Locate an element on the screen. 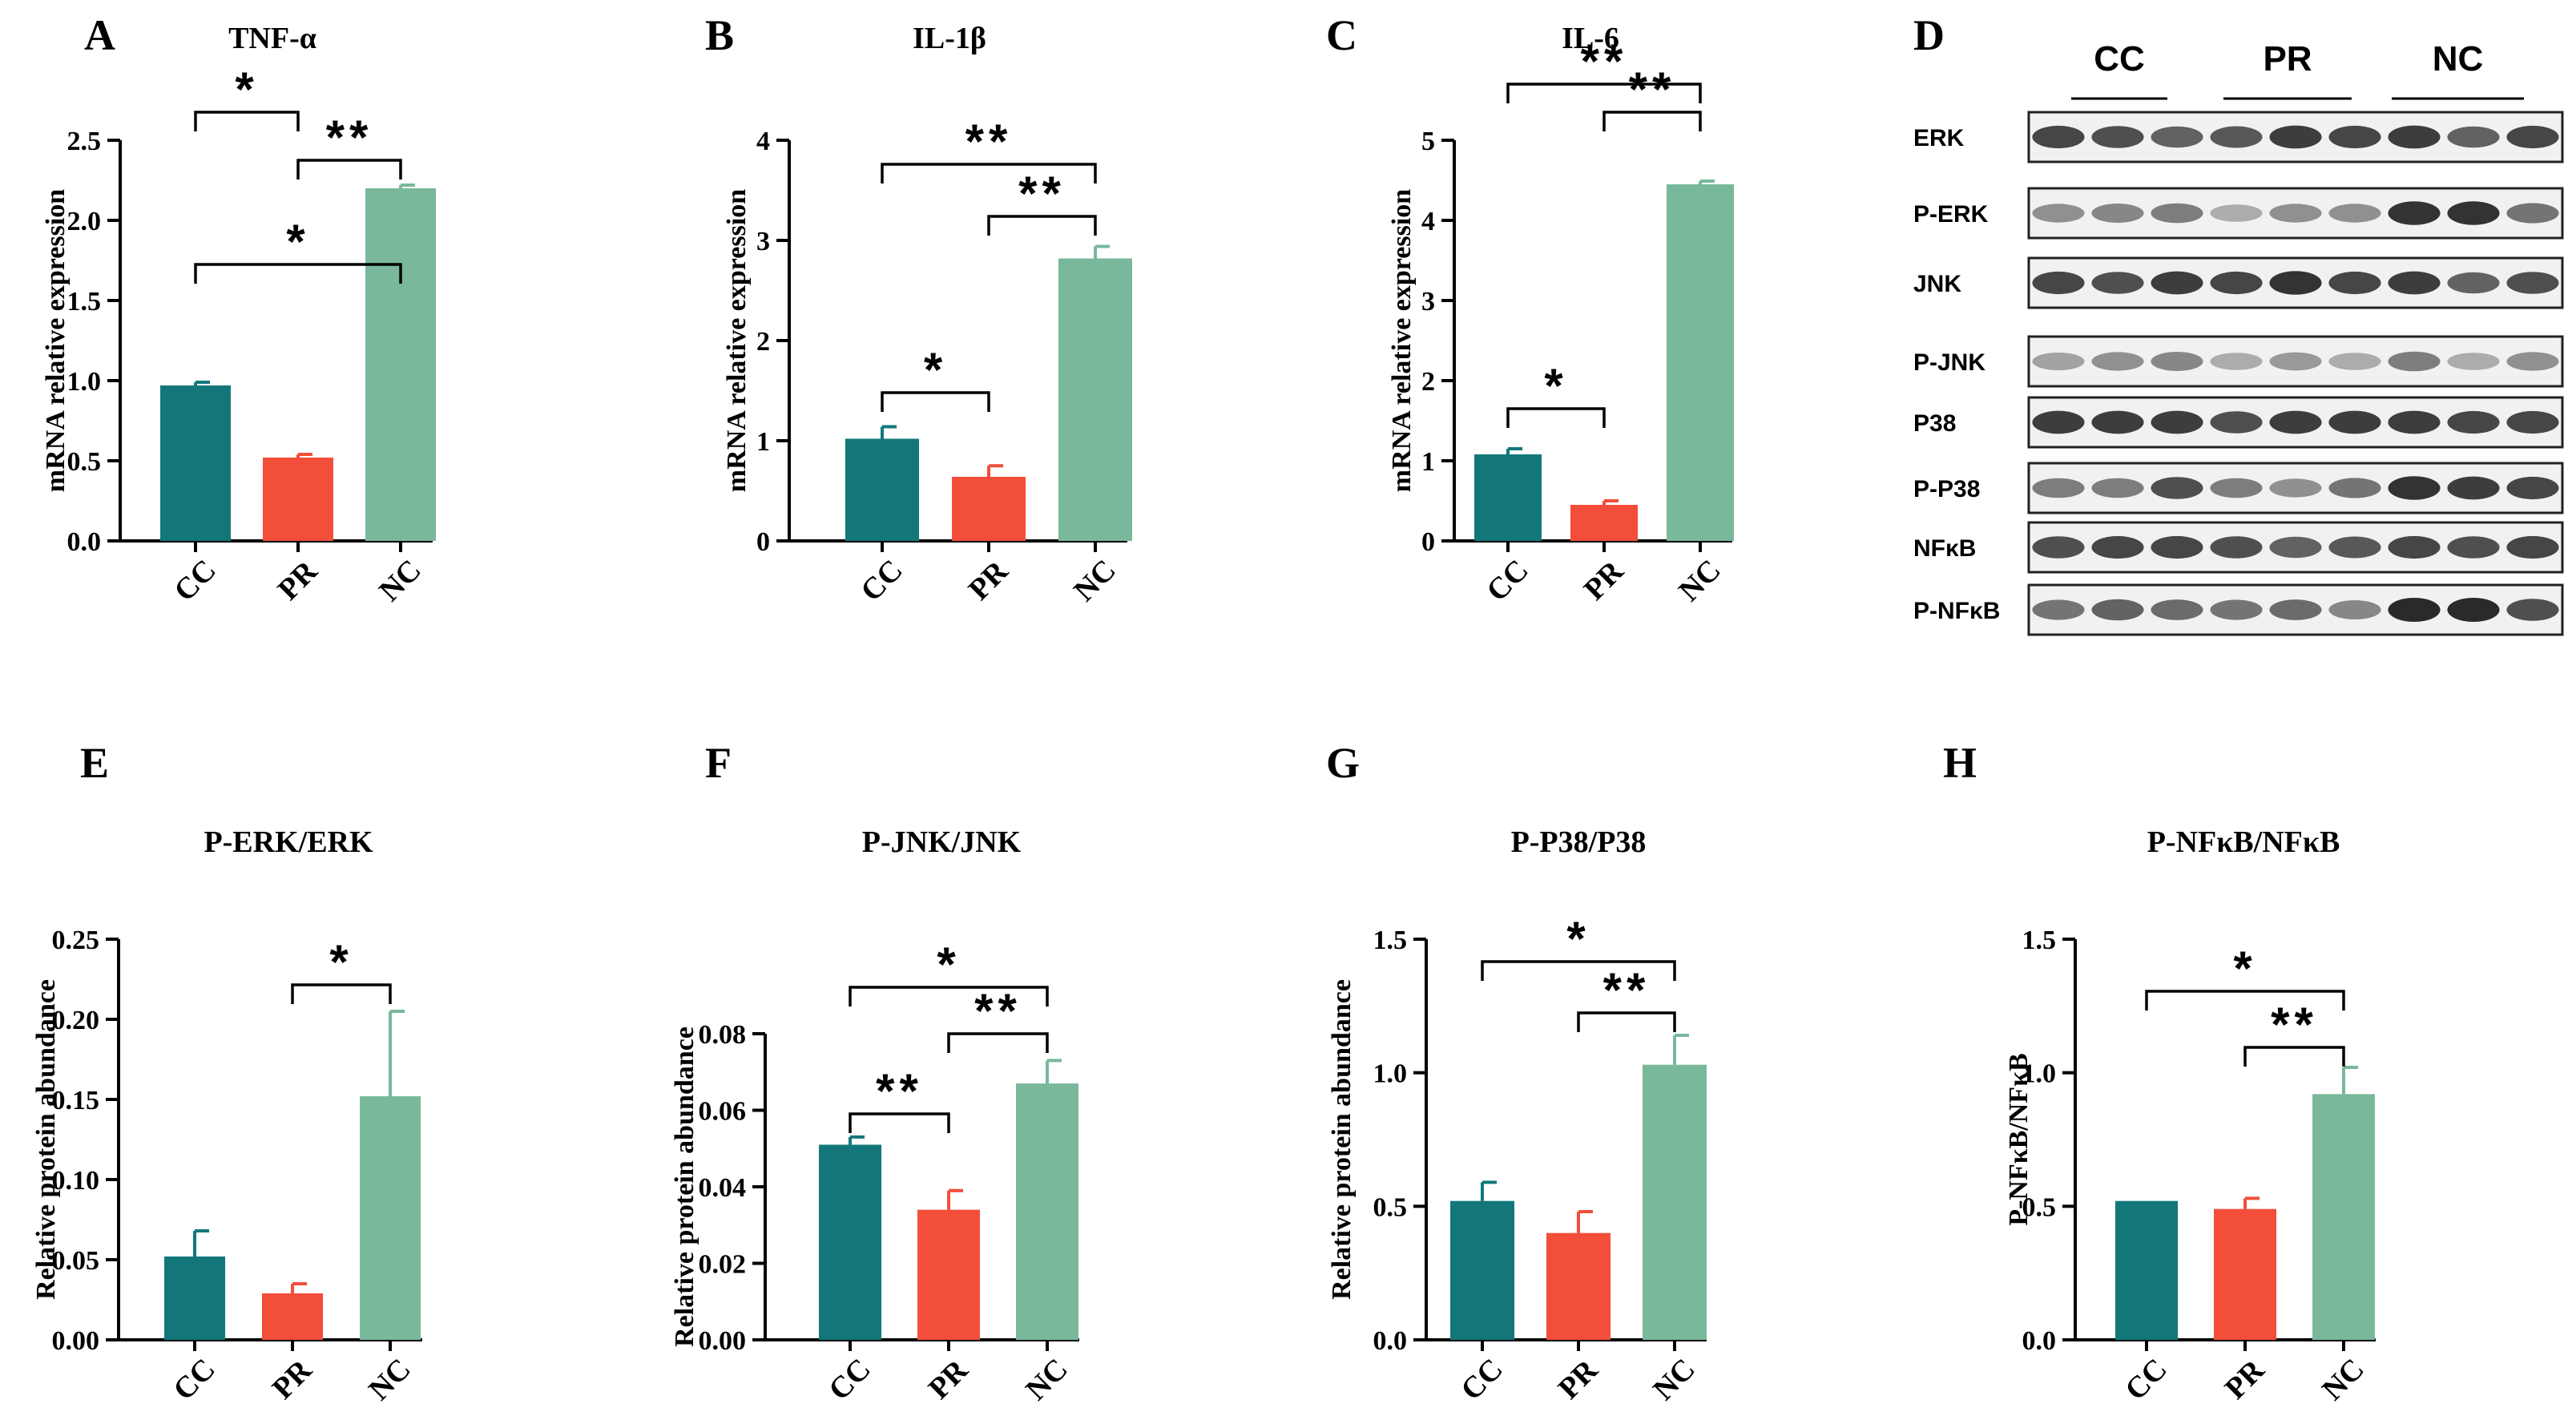  y-tick-label: 0.5 is located at coordinates (2039, 1207).